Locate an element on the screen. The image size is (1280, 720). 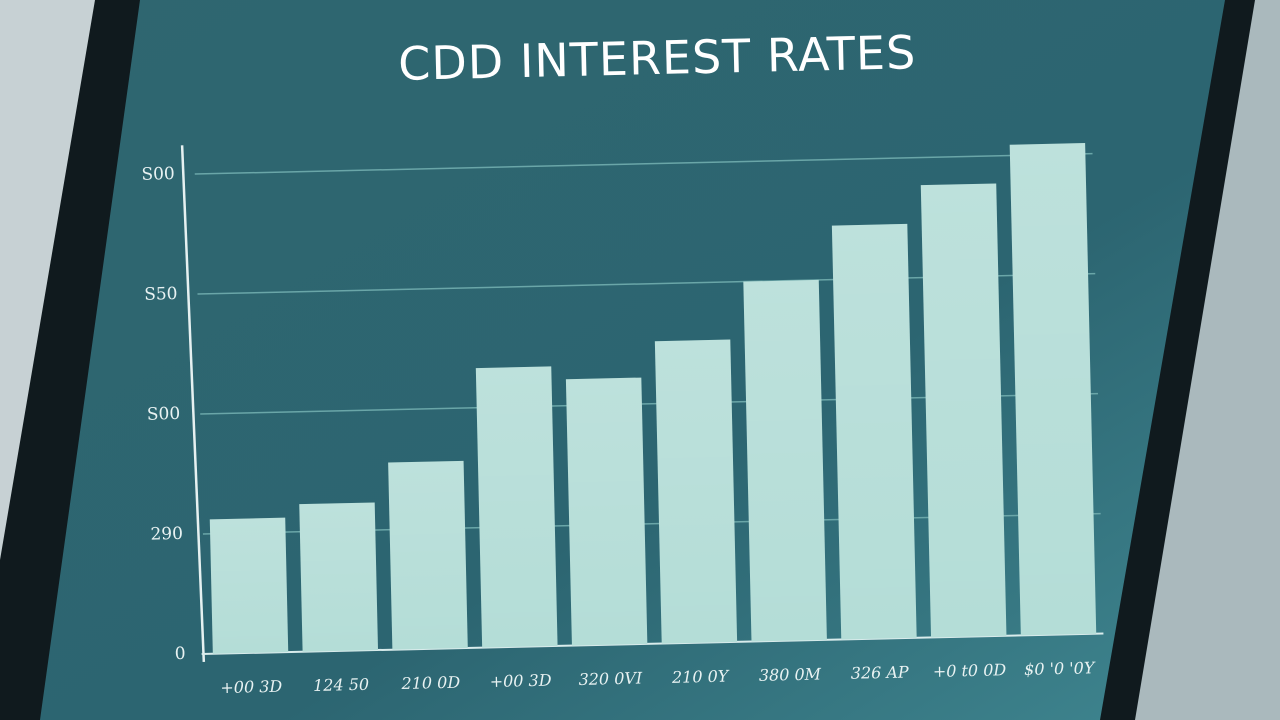
grid-line is located at coordinates (643, 163).